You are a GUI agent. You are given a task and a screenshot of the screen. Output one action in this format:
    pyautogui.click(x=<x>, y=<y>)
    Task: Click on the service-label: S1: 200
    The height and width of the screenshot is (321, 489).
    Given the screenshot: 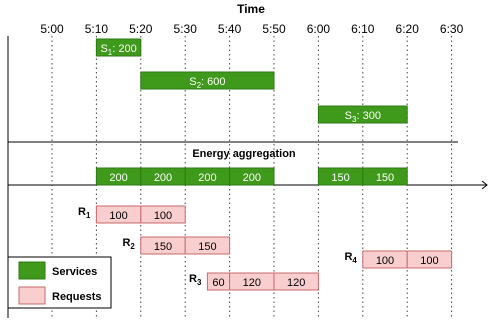 What is the action you would take?
    pyautogui.click(x=118, y=50)
    